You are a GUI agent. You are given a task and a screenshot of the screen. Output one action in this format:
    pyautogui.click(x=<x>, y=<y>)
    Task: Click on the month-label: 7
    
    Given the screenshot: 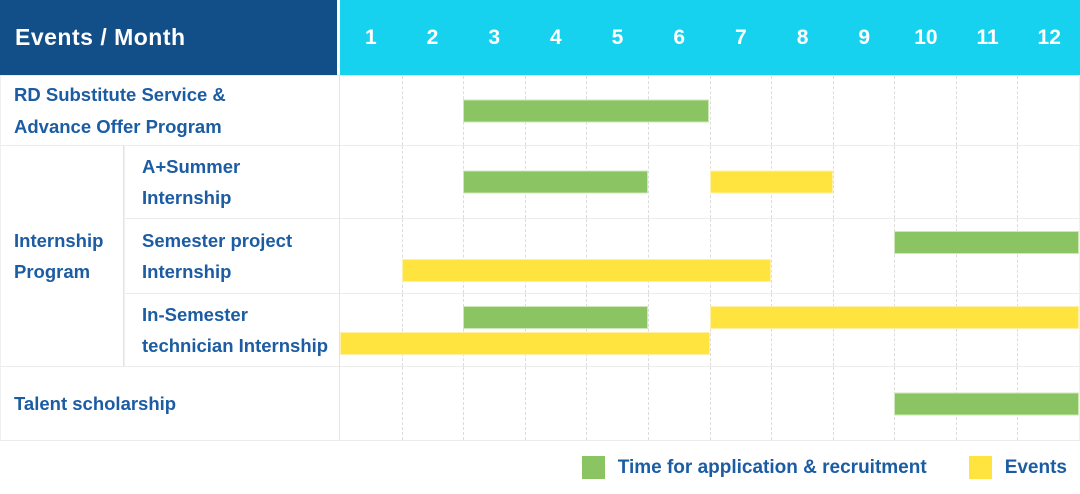 What is the action you would take?
    pyautogui.click(x=741, y=37)
    